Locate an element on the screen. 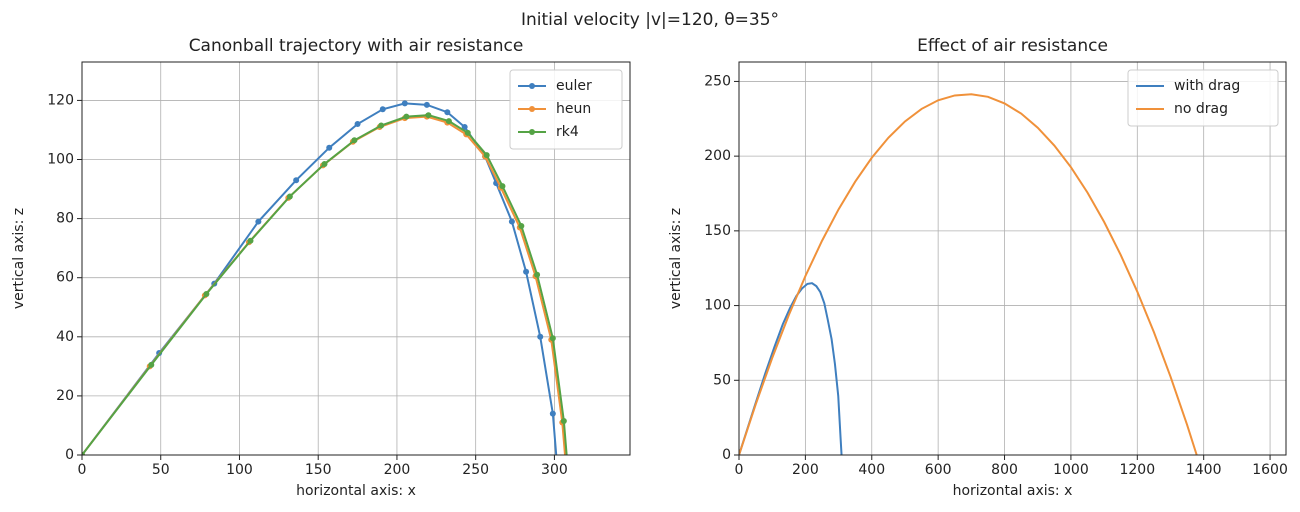 This screenshot has height=512, width=1300. x-tick-label: 50 is located at coordinates (161, 470).